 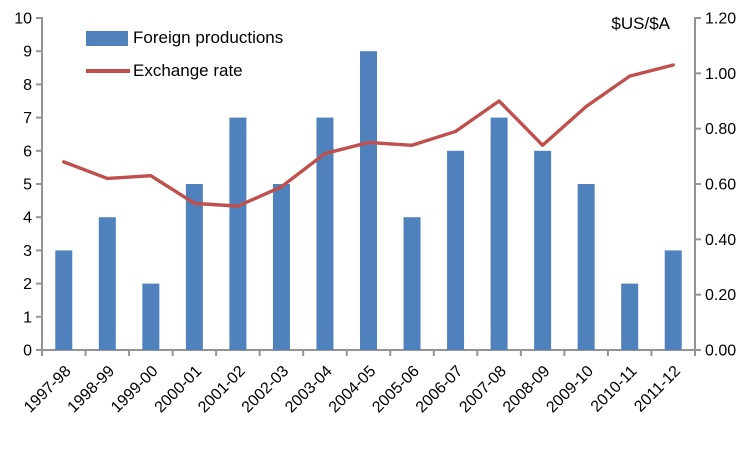 I want to click on x-axis-tick-label: 2005-06, so click(x=396, y=390).